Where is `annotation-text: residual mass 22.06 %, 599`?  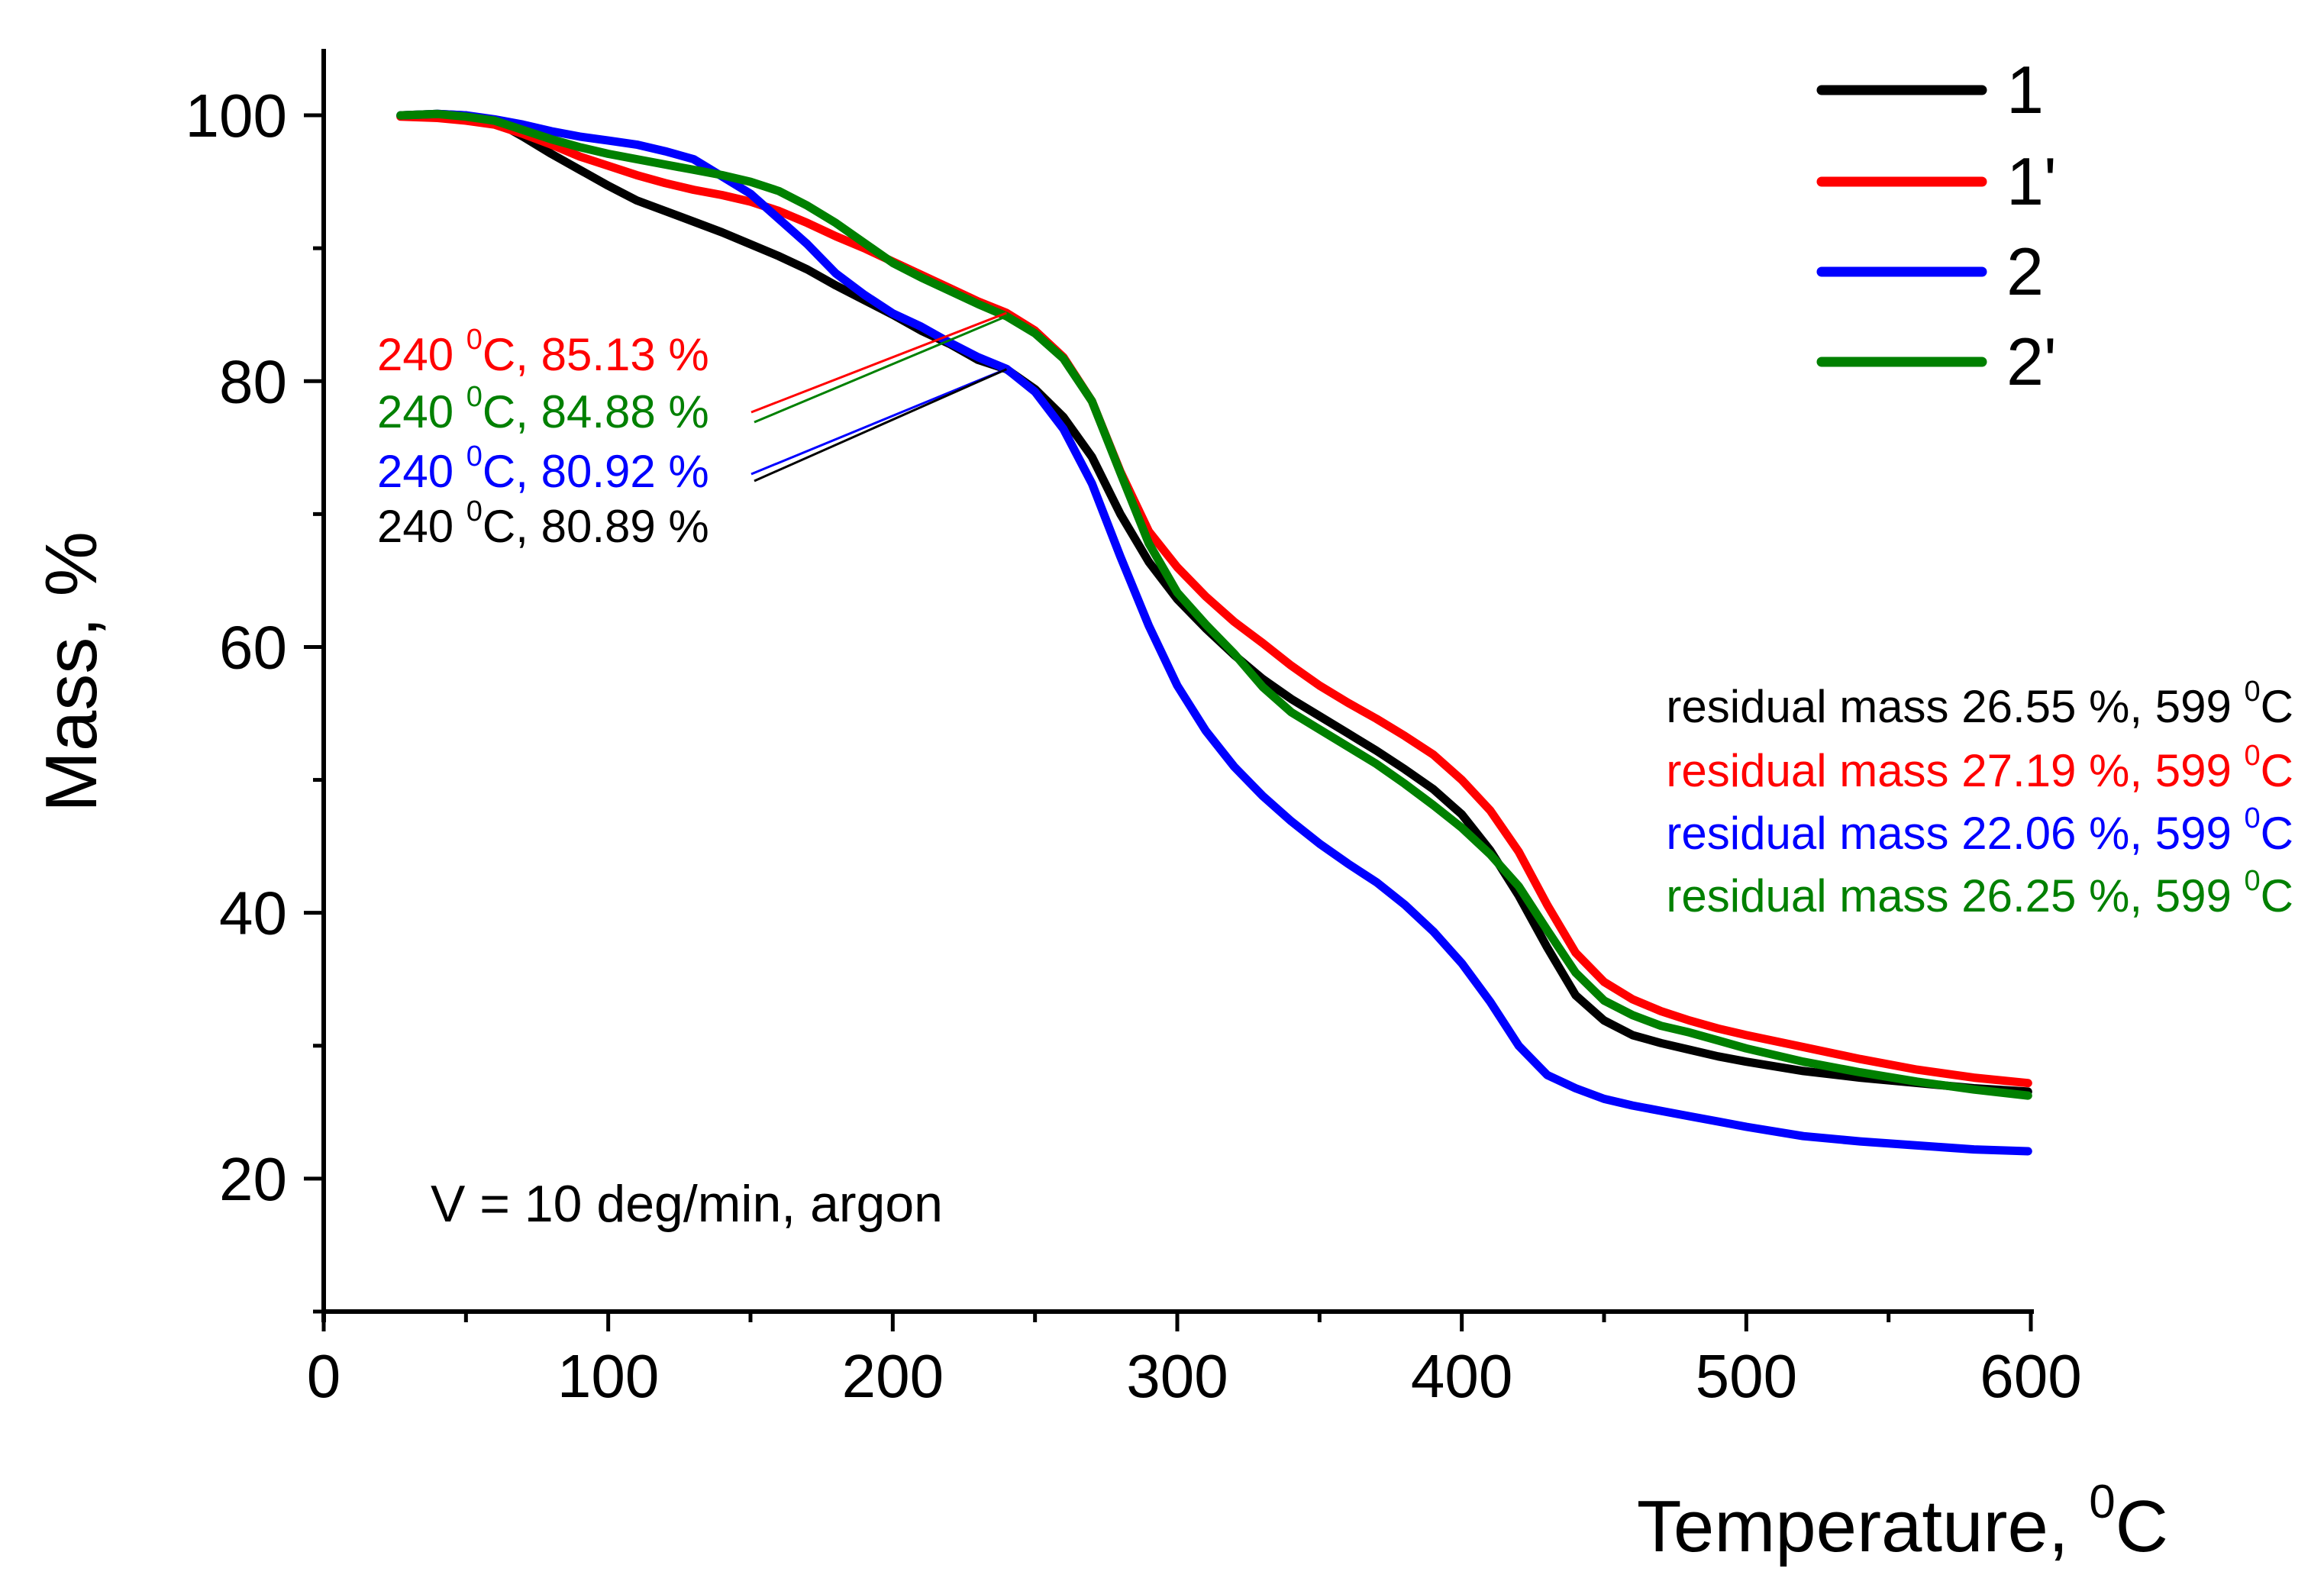 annotation-text: residual mass 22.06 %, 599 is located at coordinates (1955, 833).